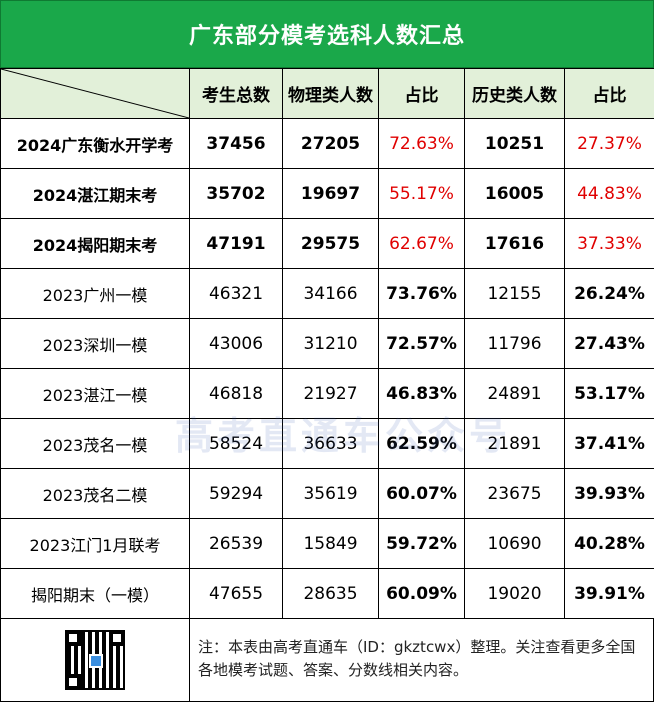  I want to click on cell-physics: 19697, so click(330, 193).